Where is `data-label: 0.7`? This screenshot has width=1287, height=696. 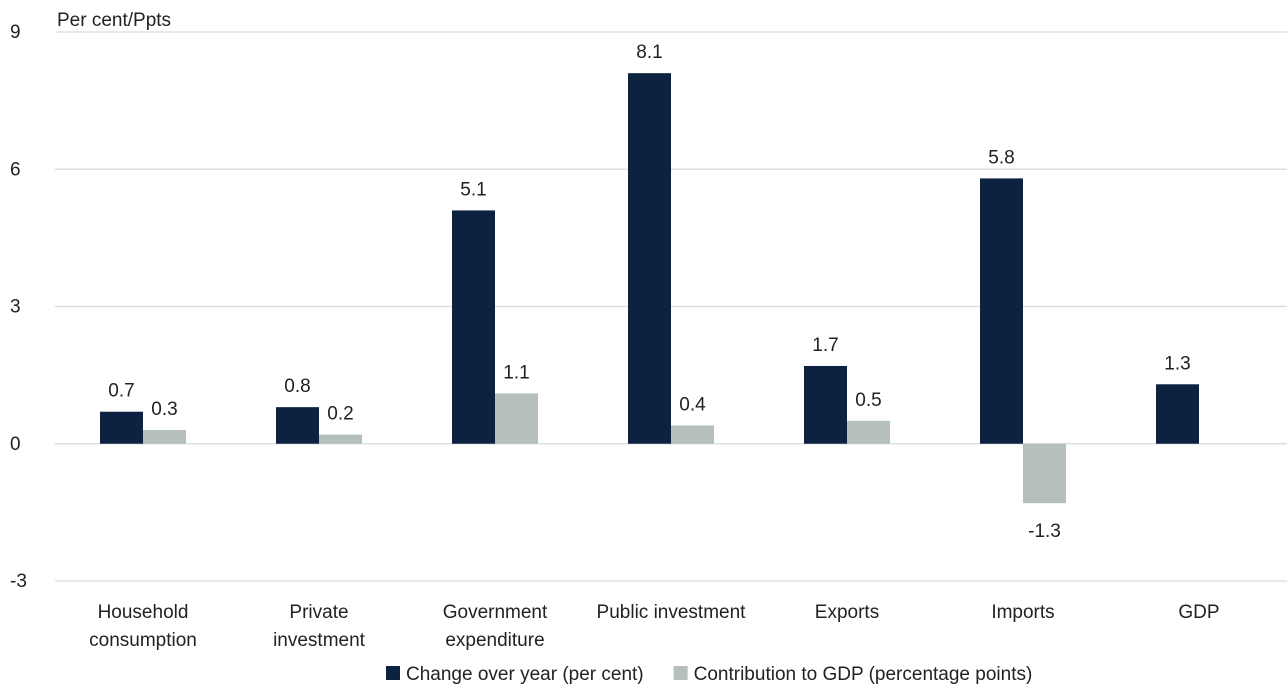 data-label: 0.7 is located at coordinates (121, 391).